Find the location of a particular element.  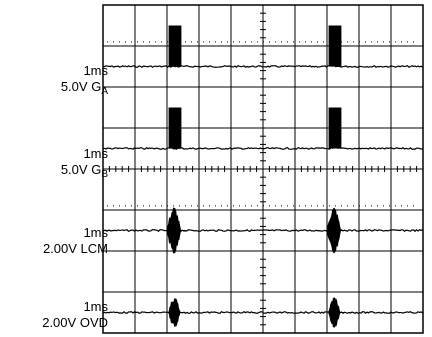

trace-lcm is located at coordinates (262, 231).